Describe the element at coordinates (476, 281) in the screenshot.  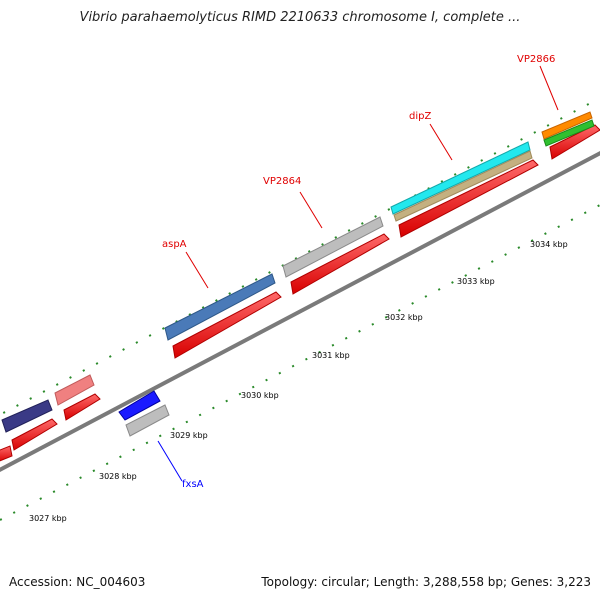
I see `tick-label-3033: 3033 kbp` at that location.